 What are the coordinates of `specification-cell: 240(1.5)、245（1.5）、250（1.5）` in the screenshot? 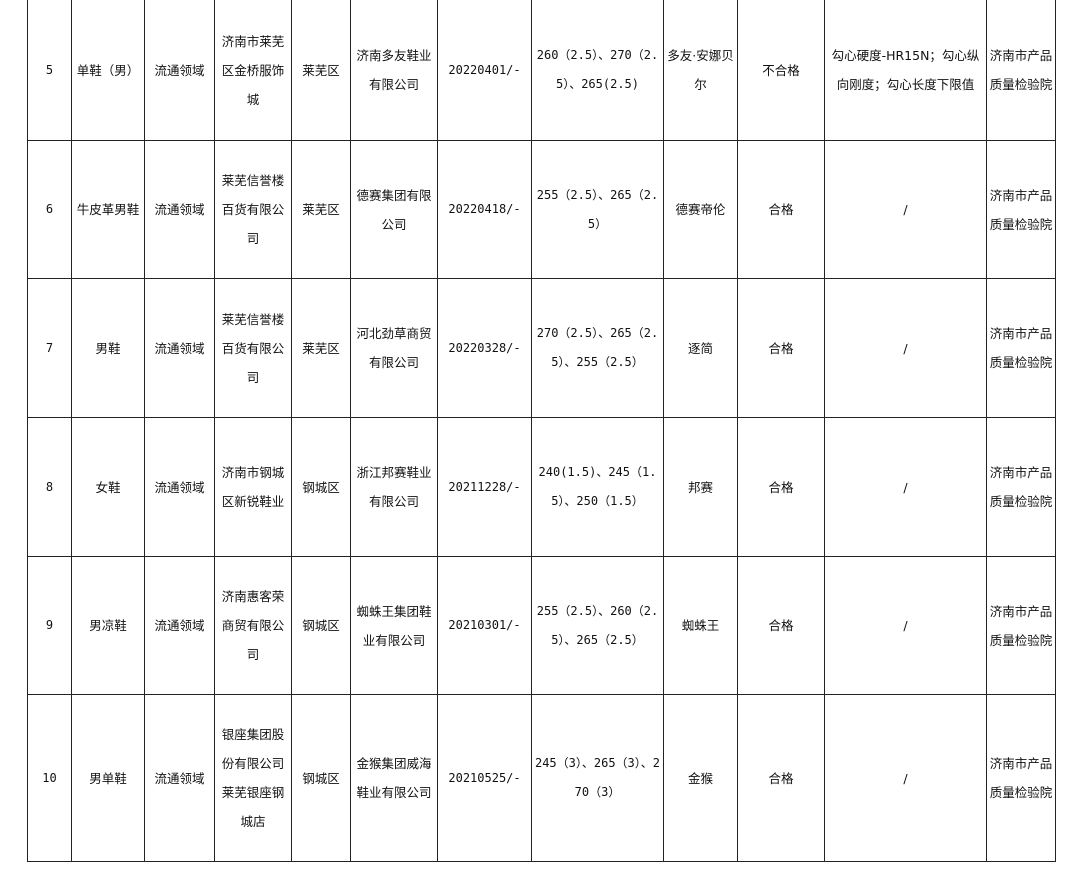 It's located at (597, 487).